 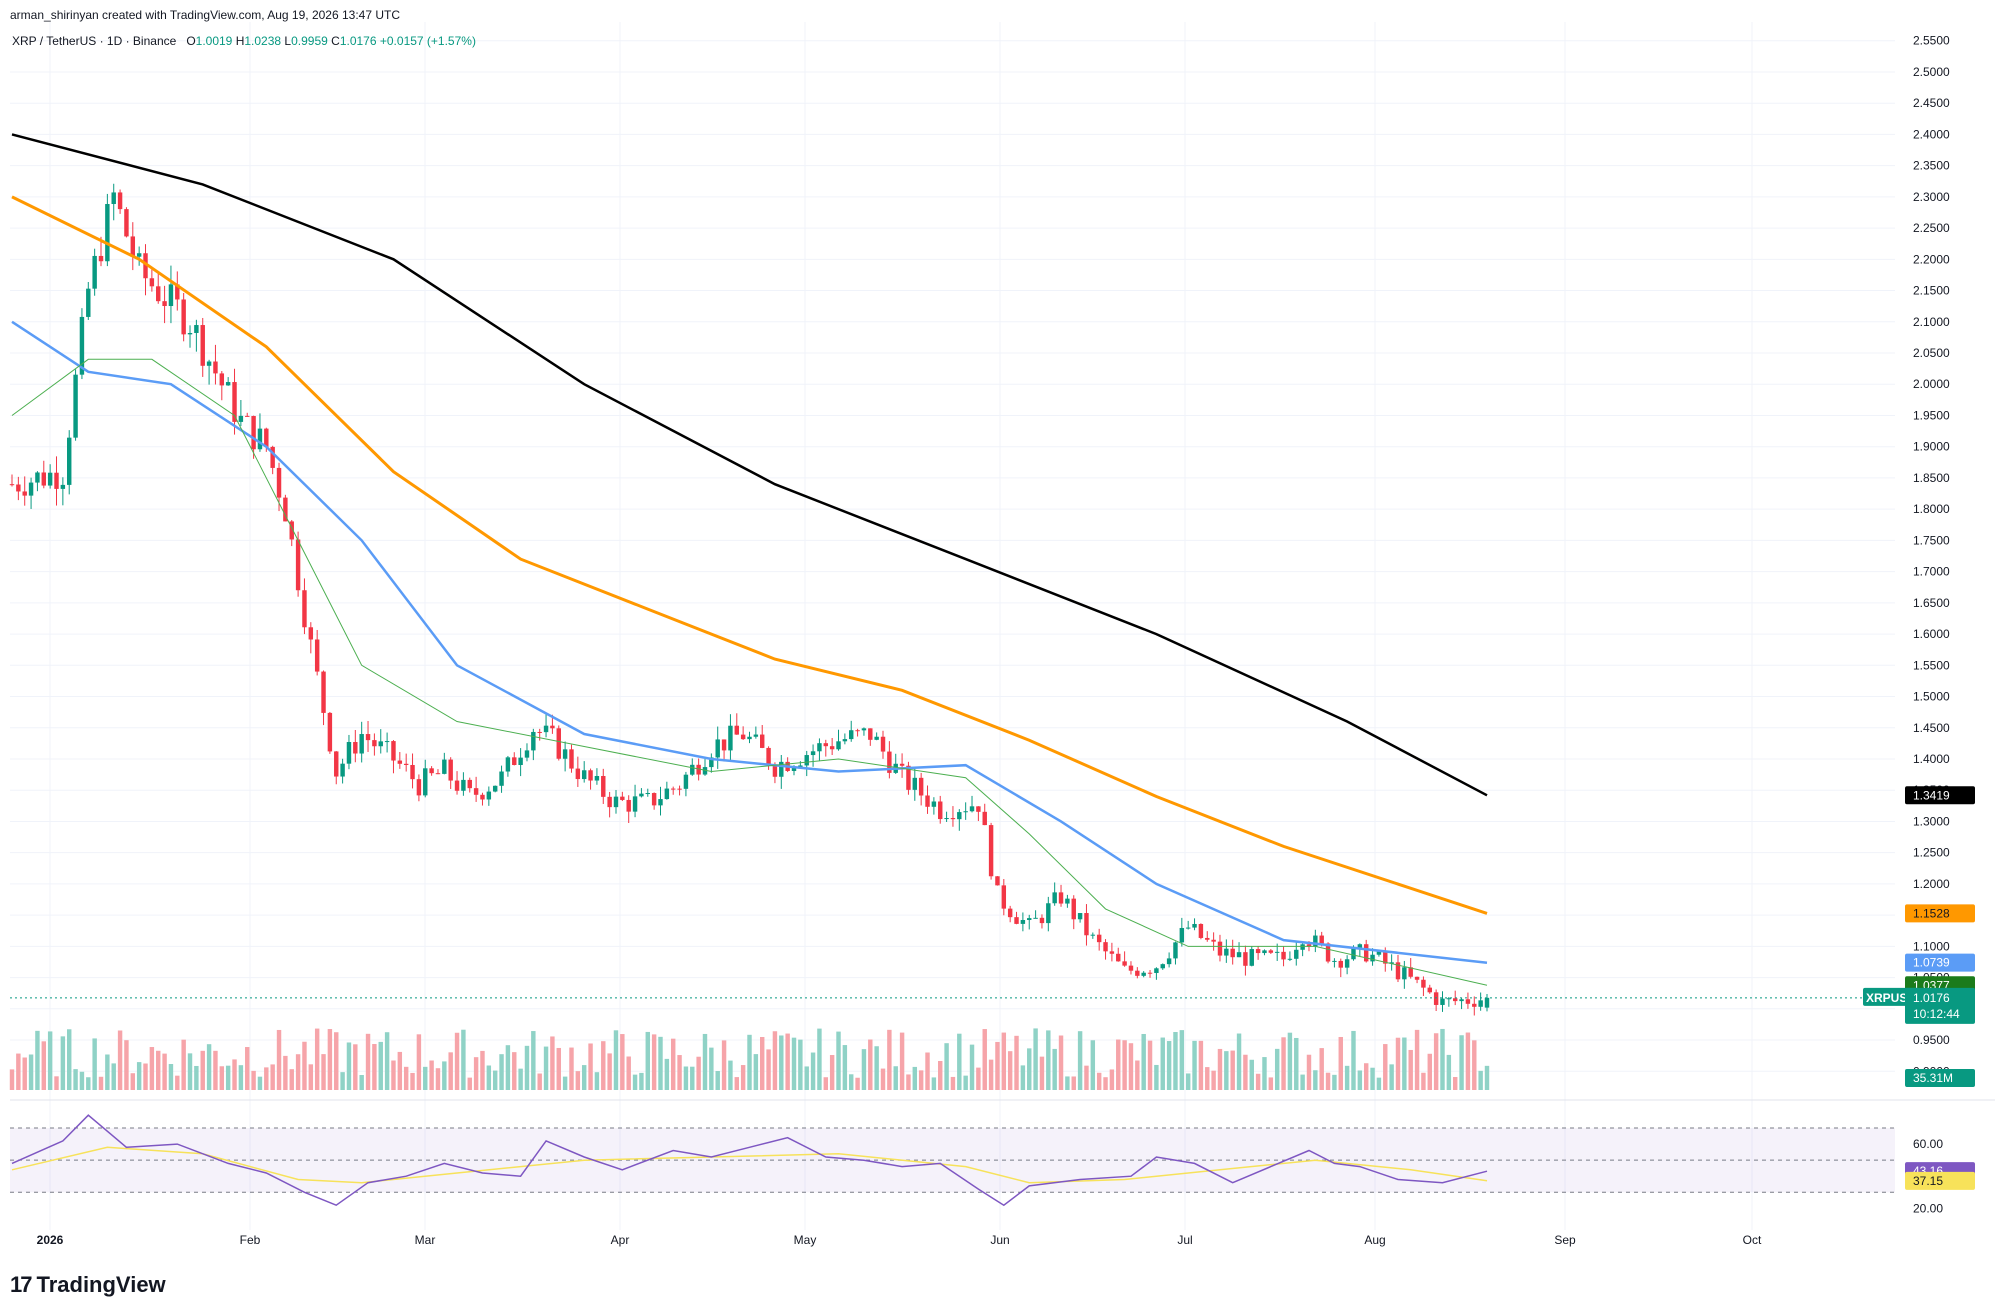 What do you see at coordinates (240, 41) in the screenshot?
I see `high-label: H` at bounding box center [240, 41].